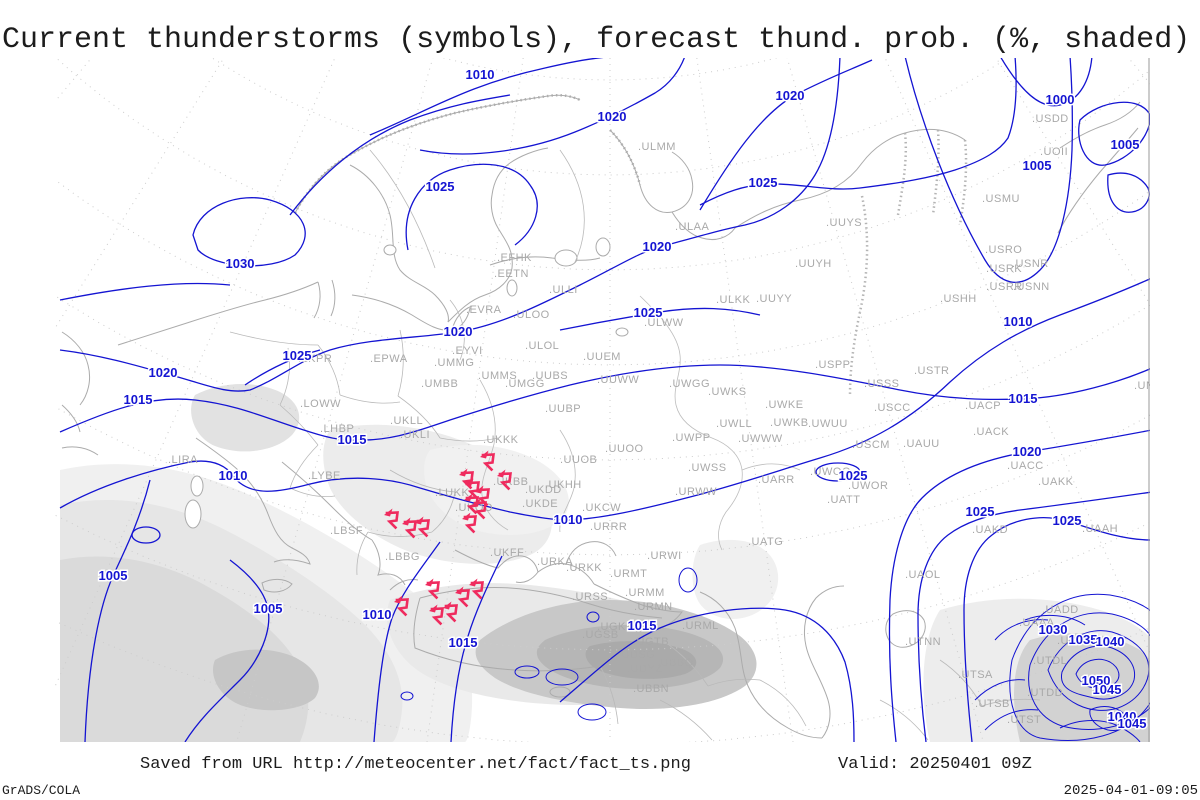  Describe the element at coordinates (1004, 269) in the screenshot. I see `station-label: .USRK` at that location.